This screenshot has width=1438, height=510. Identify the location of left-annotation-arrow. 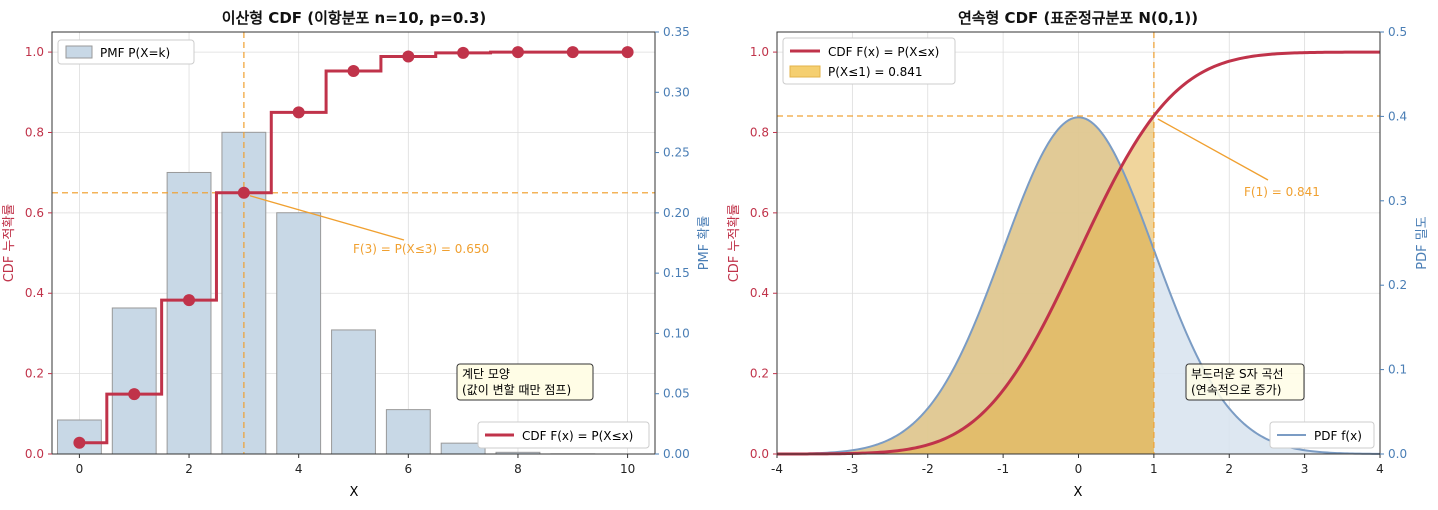
(327, 218).